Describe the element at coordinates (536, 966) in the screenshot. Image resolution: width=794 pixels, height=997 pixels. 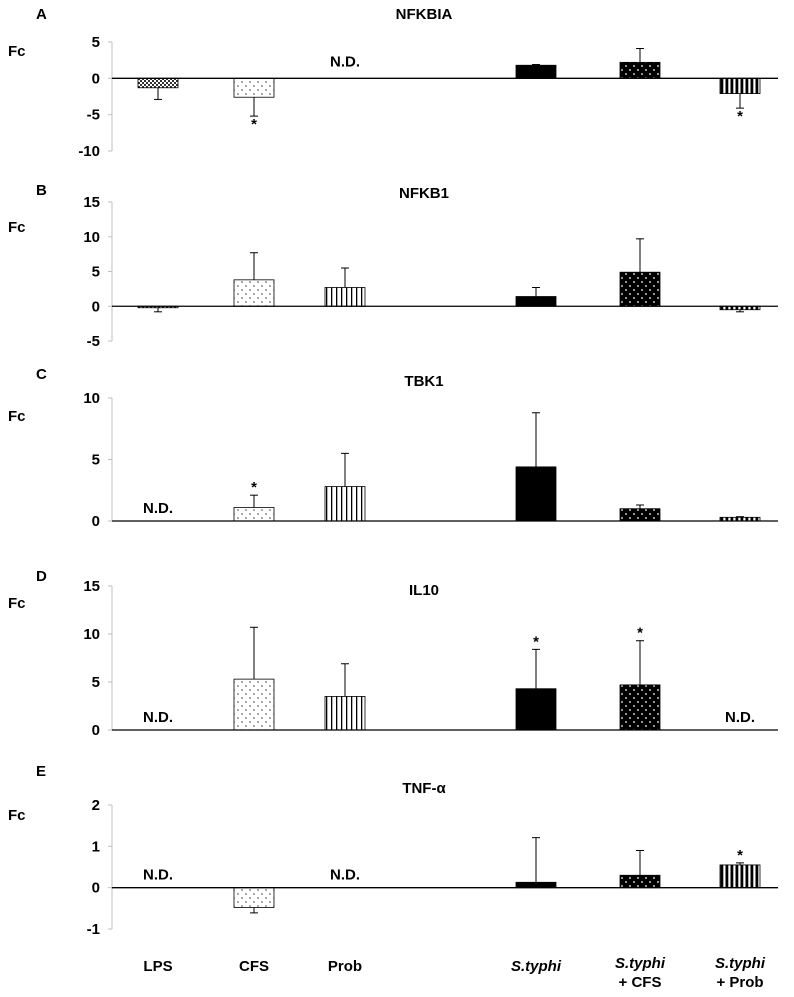
I see `category-label: S.typhi` at that location.